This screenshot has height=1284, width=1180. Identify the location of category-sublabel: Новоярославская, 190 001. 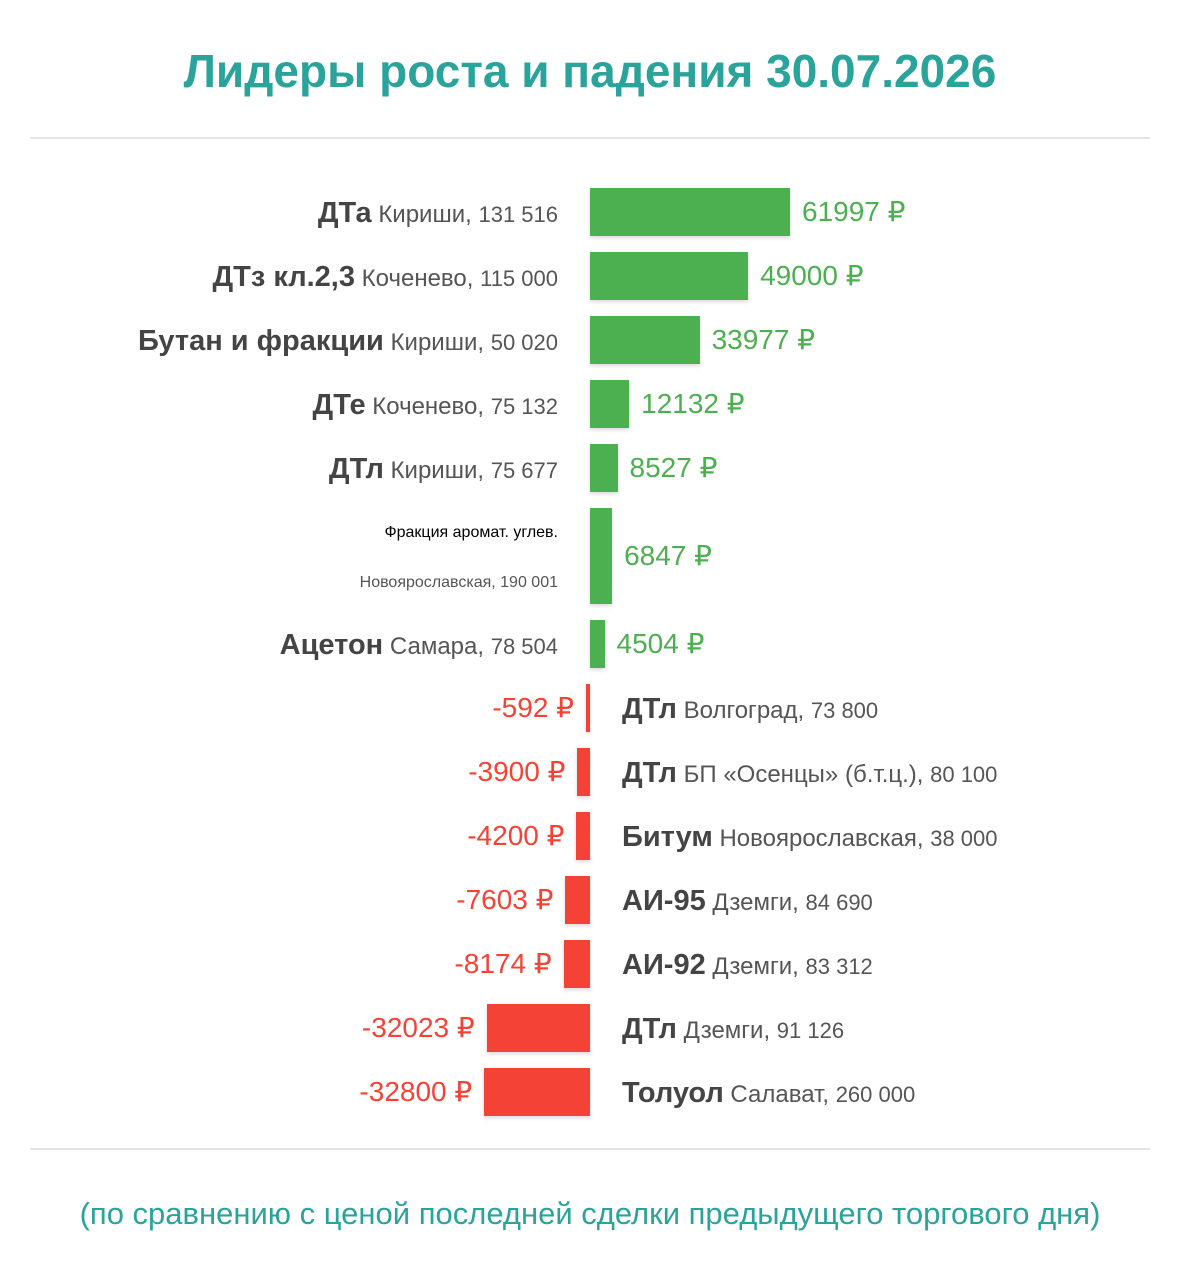
(459, 583).